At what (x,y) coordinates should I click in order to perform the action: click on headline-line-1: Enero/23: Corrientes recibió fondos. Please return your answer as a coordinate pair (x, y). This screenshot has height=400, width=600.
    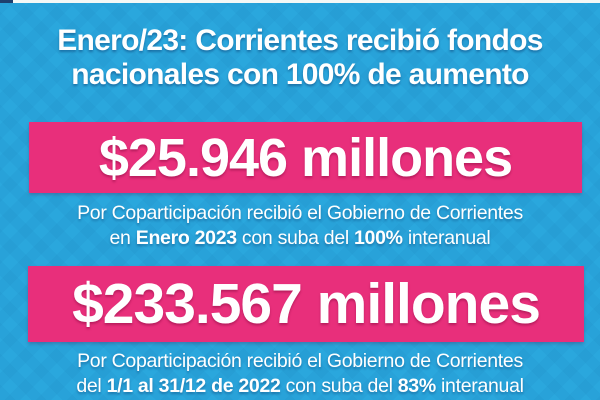
    Looking at the image, I should click on (300, 40).